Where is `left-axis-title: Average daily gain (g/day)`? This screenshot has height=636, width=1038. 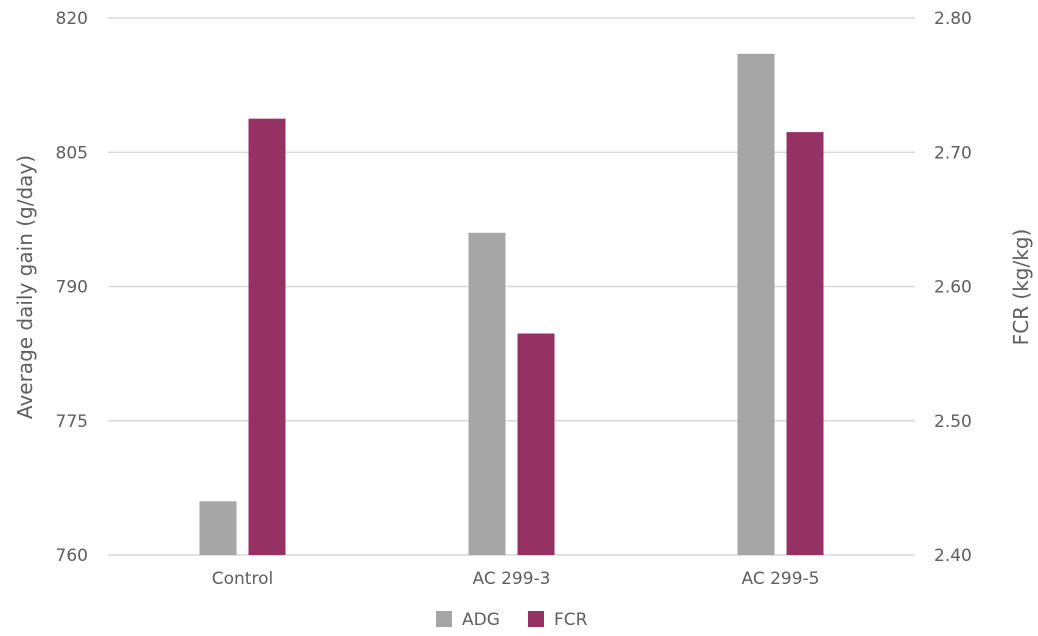
left-axis-title: Average daily gain (g/day) is located at coordinates (25, 287).